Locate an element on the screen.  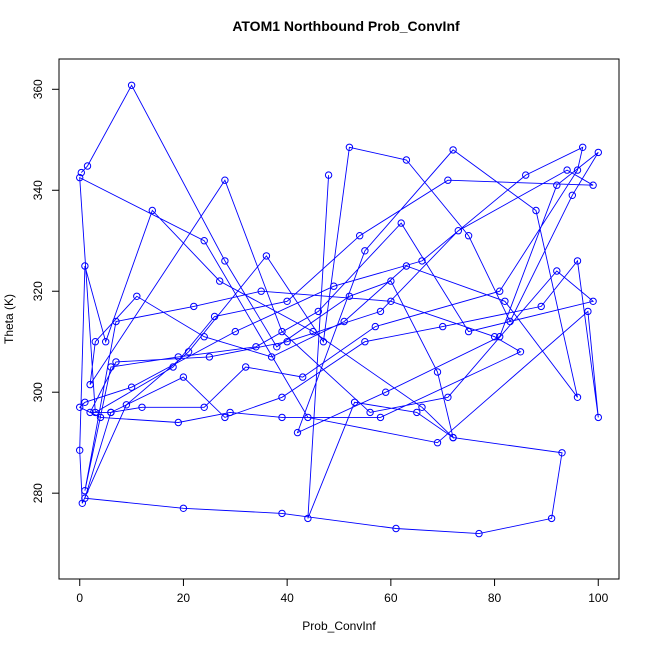
x-axis-label: Prob_ConvInf is located at coordinates (339, 626).